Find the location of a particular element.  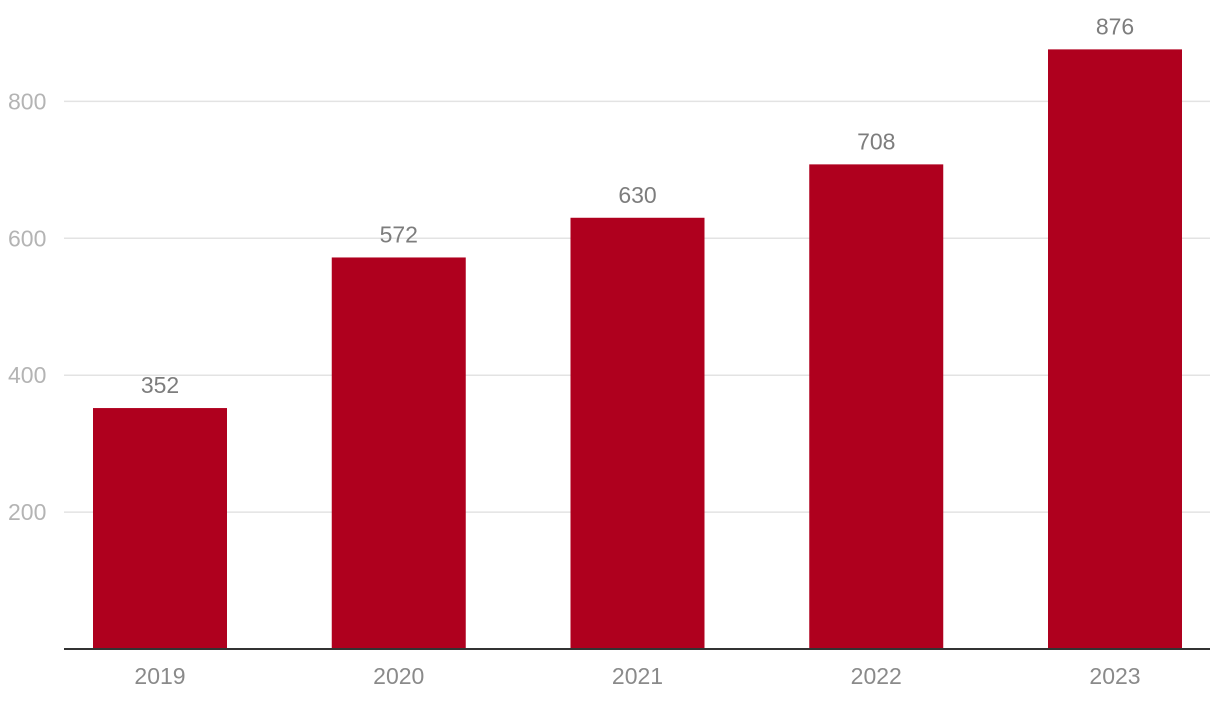

data-label: 876 is located at coordinates (1115, 26).